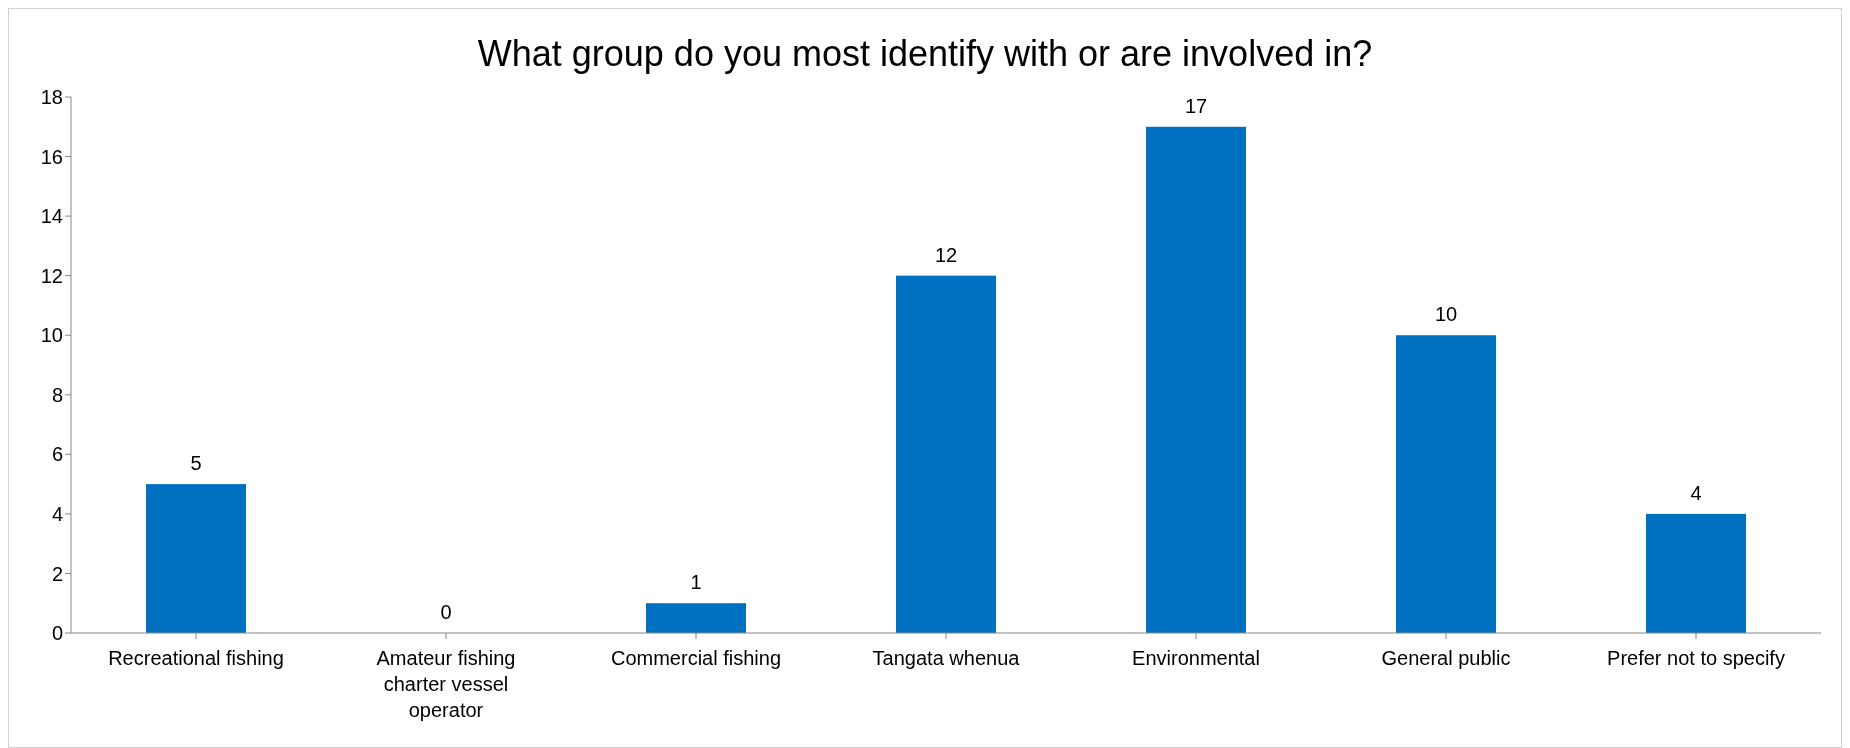  I want to click on y-tick-label: 2, so click(57, 573).